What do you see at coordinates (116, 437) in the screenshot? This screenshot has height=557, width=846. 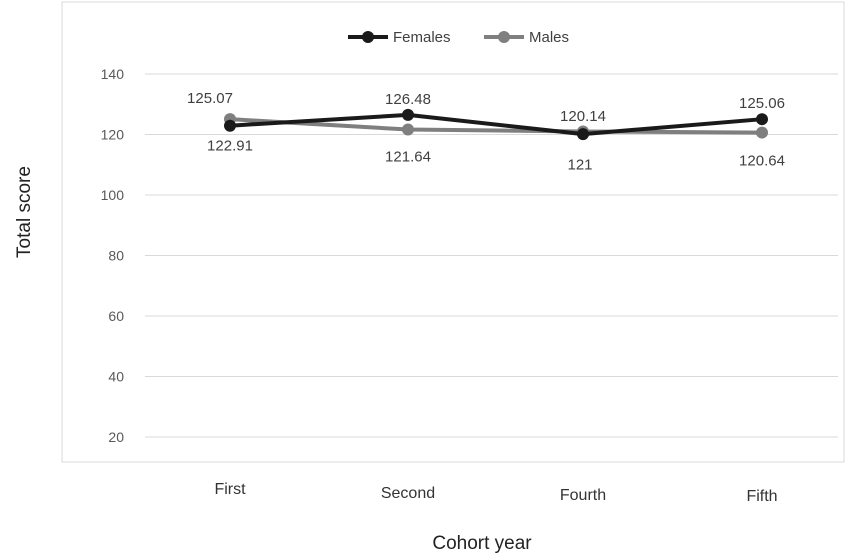 I see `y-tick-label: 20` at bounding box center [116, 437].